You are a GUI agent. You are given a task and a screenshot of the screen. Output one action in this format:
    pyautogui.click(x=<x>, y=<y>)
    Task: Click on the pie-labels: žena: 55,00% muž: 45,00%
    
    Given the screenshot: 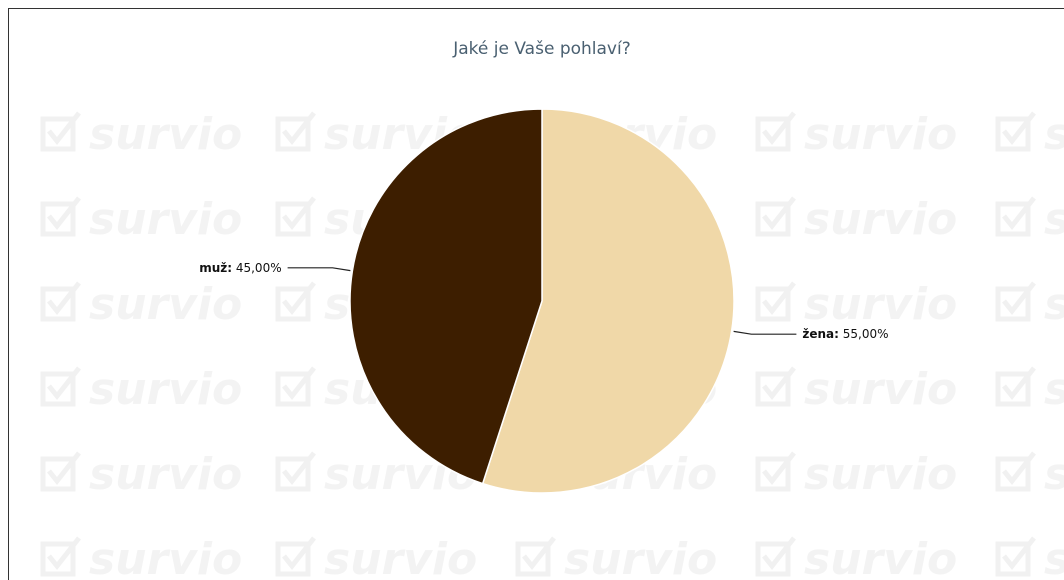 What is the action you would take?
    pyautogui.click(x=543, y=301)
    